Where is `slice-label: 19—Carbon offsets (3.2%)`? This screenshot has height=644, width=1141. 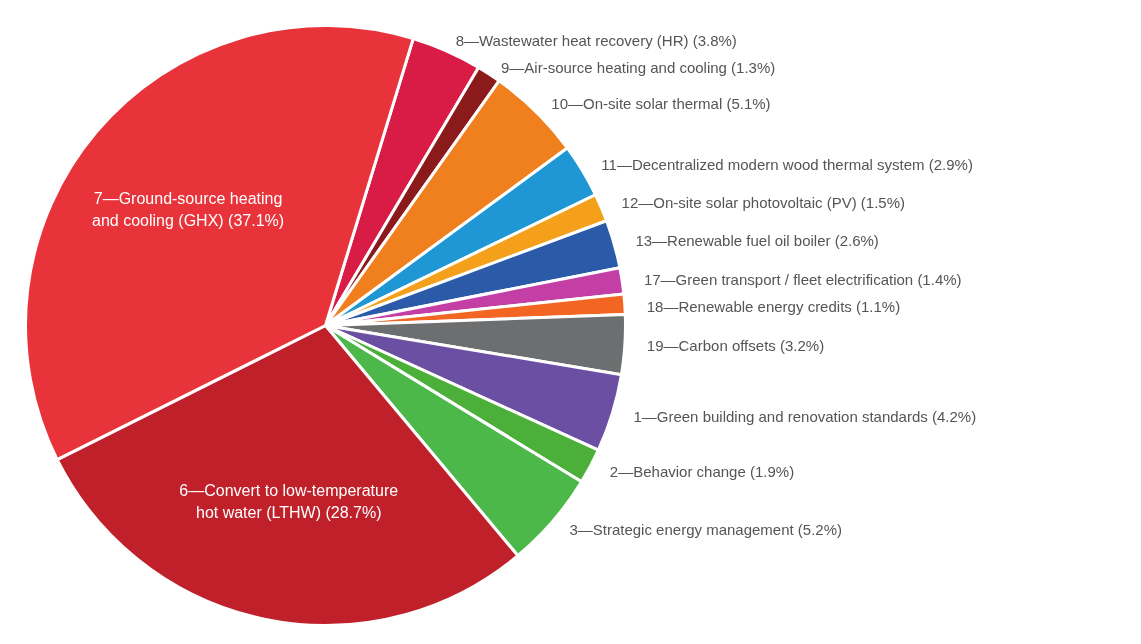
slice-label: 19—Carbon offsets (3.2%) is located at coordinates (735, 346).